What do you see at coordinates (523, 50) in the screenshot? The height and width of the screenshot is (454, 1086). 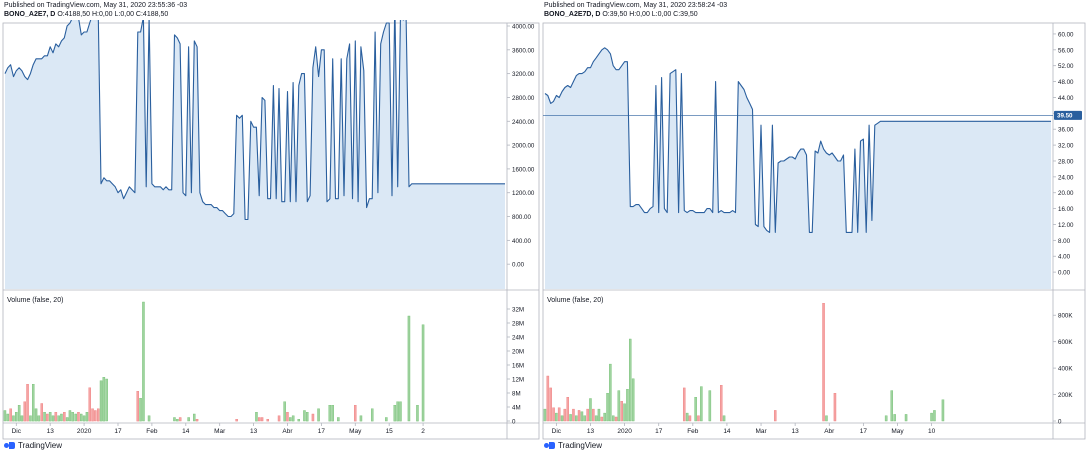 I see `price-tick-label: 3600.00` at bounding box center [523, 50].